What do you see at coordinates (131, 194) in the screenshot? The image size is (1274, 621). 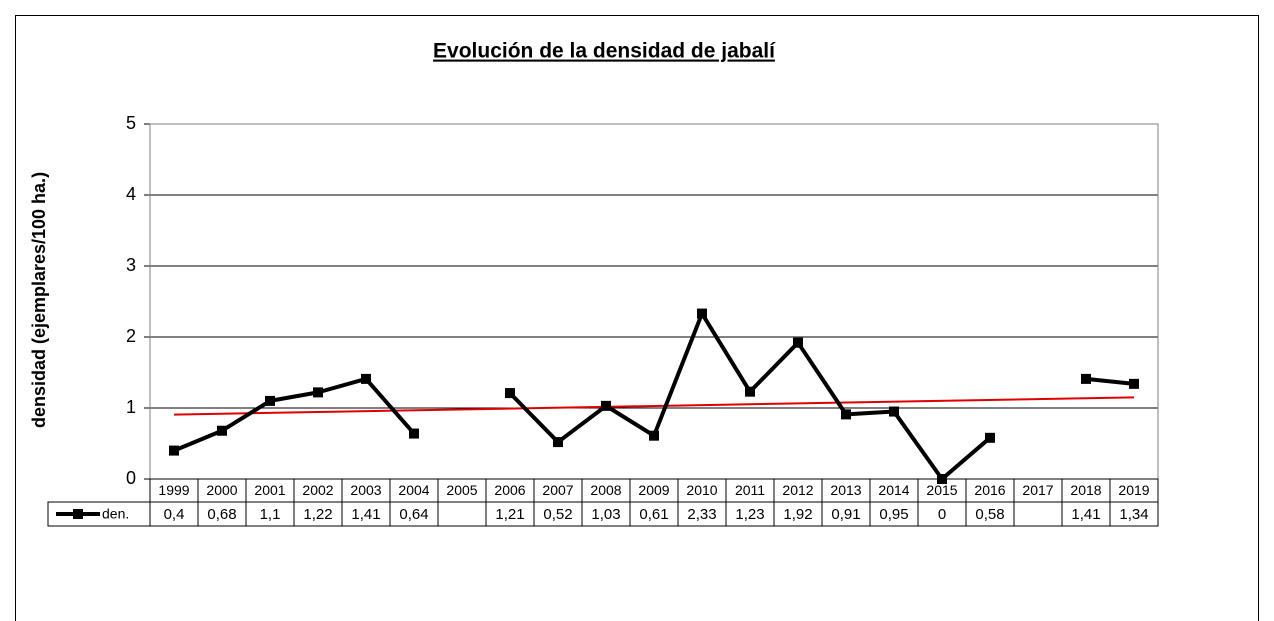 I see `y-tick-label: 4` at bounding box center [131, 194].